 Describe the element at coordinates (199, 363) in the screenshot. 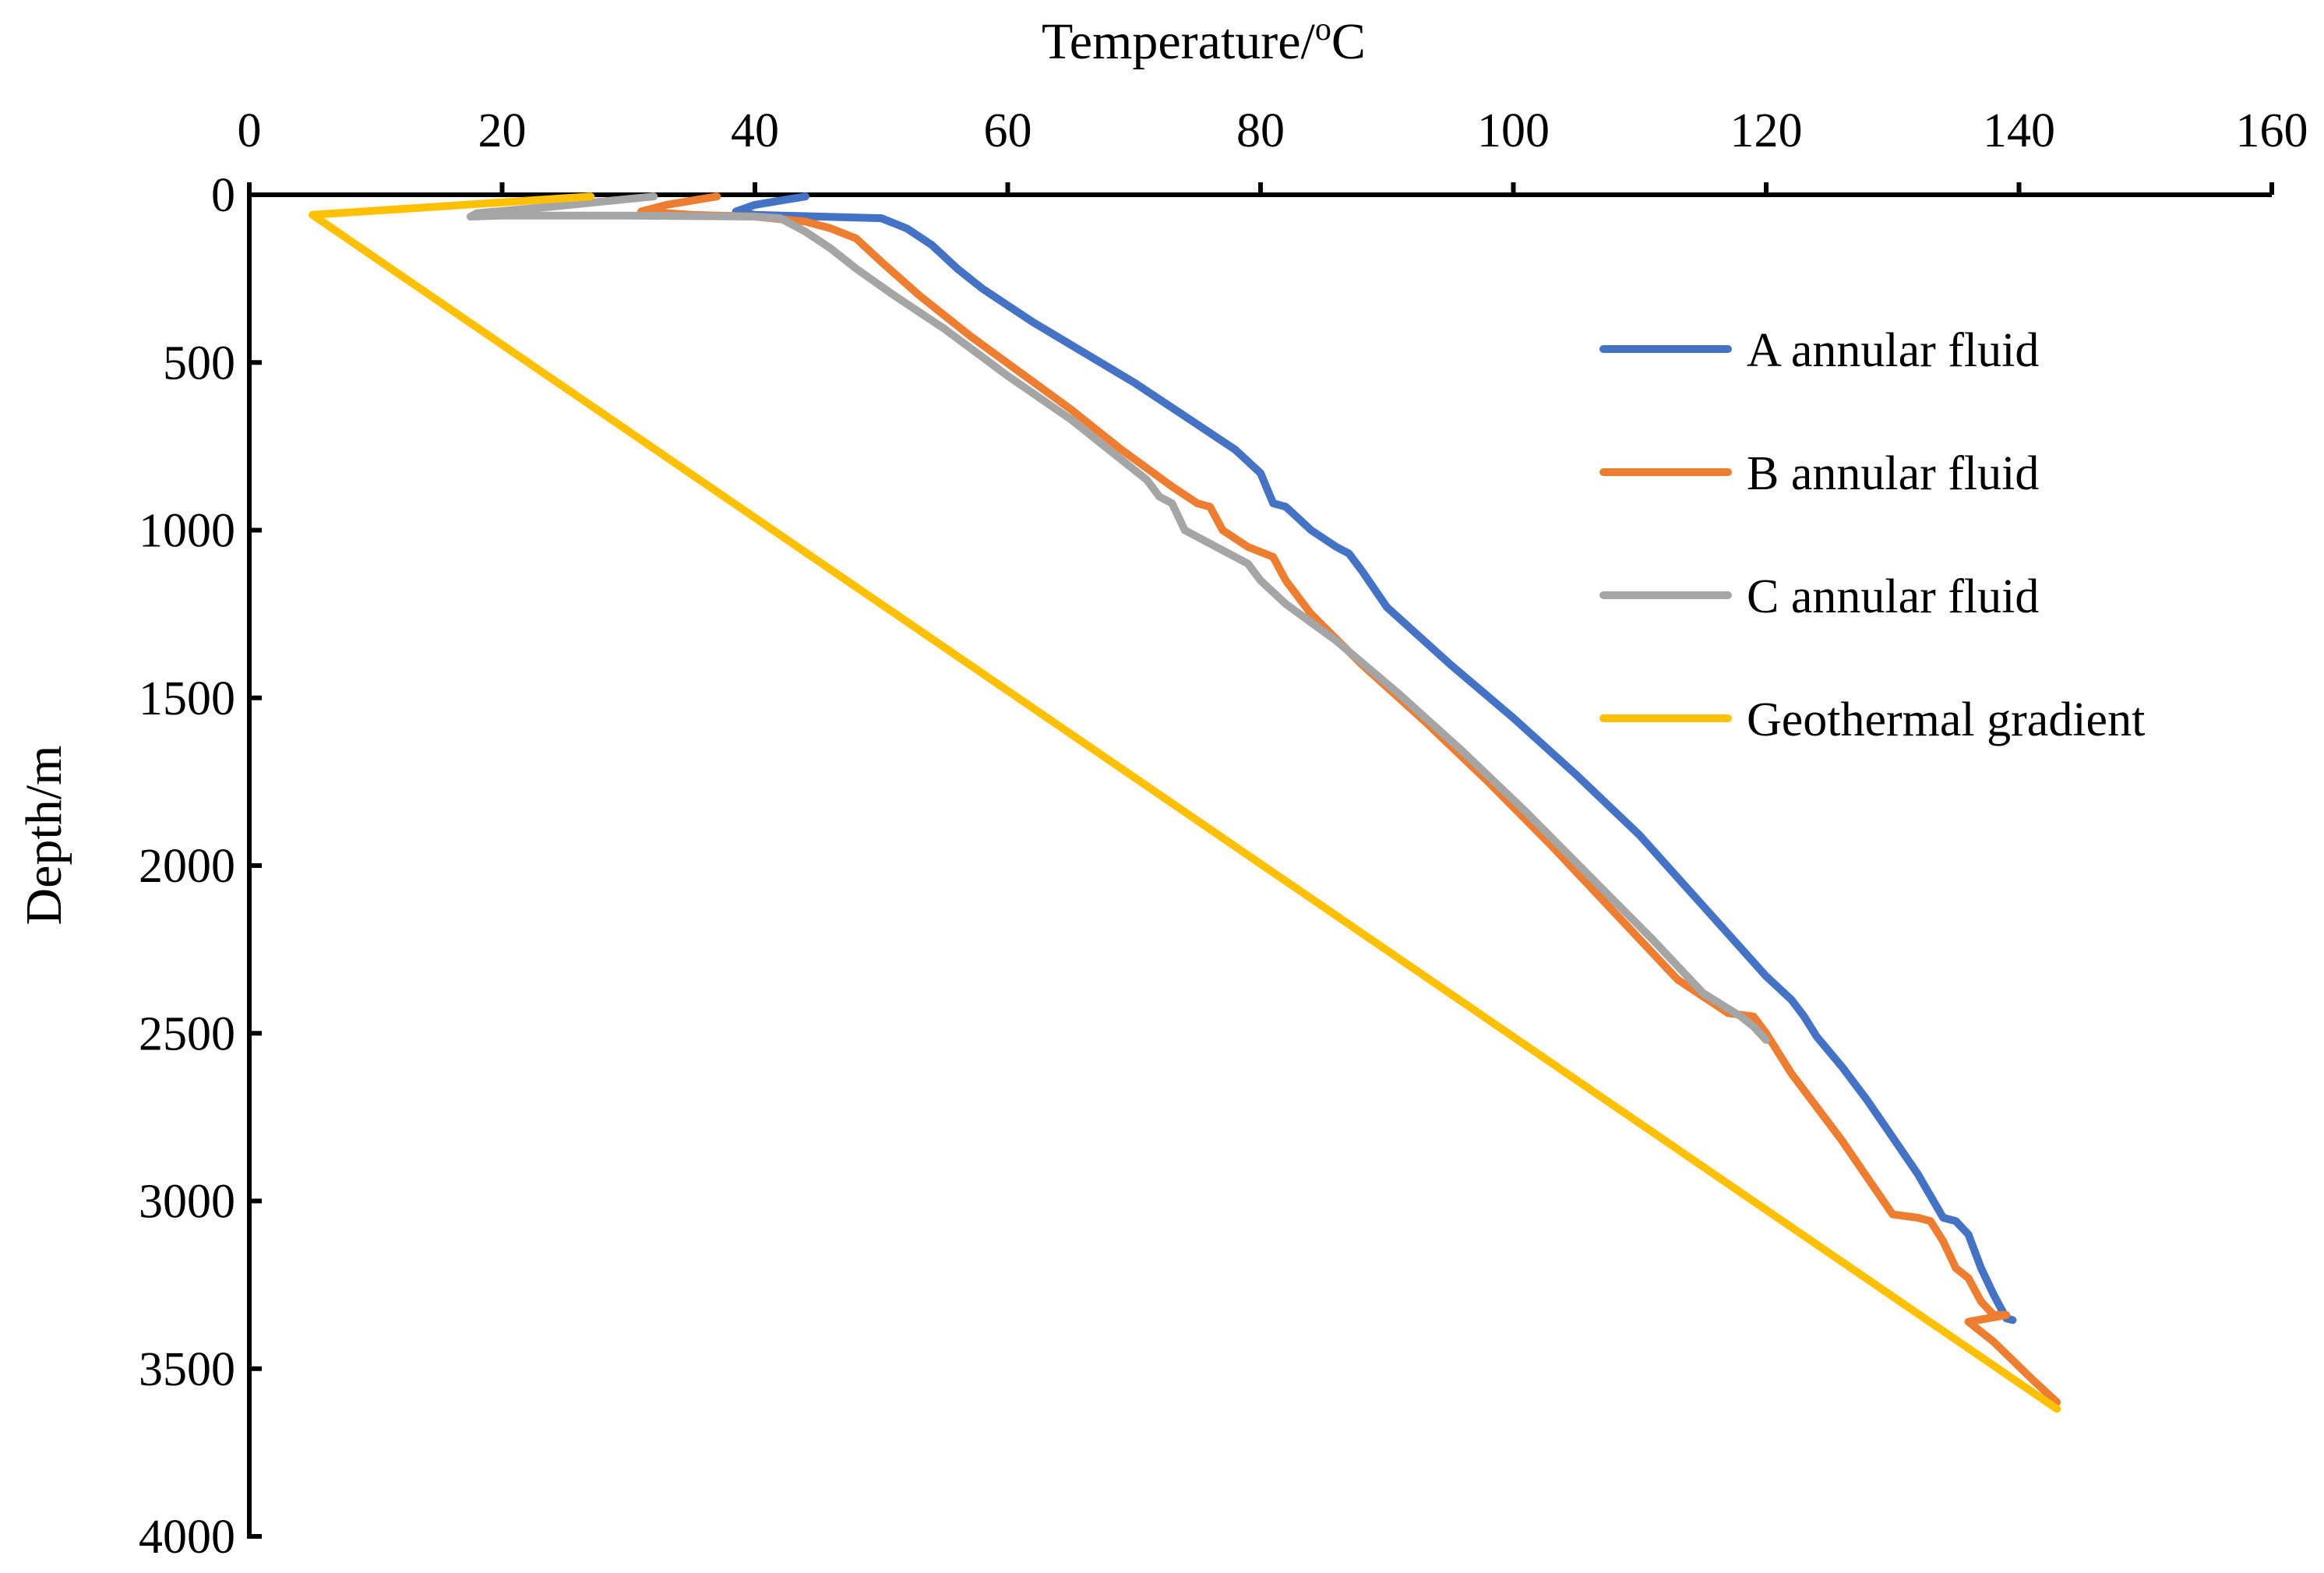

I see `y-tick-label: 500` at that location.